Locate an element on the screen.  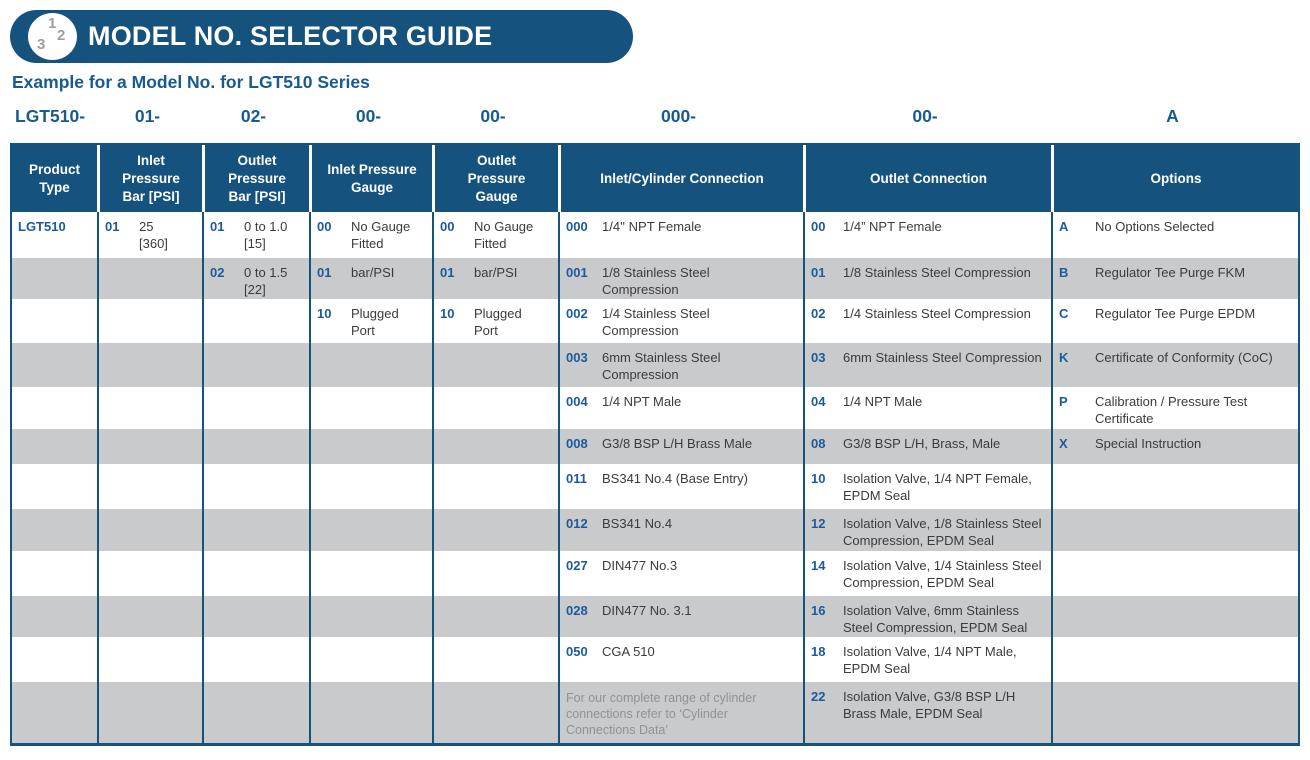
column-header: Product Type is located at coordinates (54, 178).